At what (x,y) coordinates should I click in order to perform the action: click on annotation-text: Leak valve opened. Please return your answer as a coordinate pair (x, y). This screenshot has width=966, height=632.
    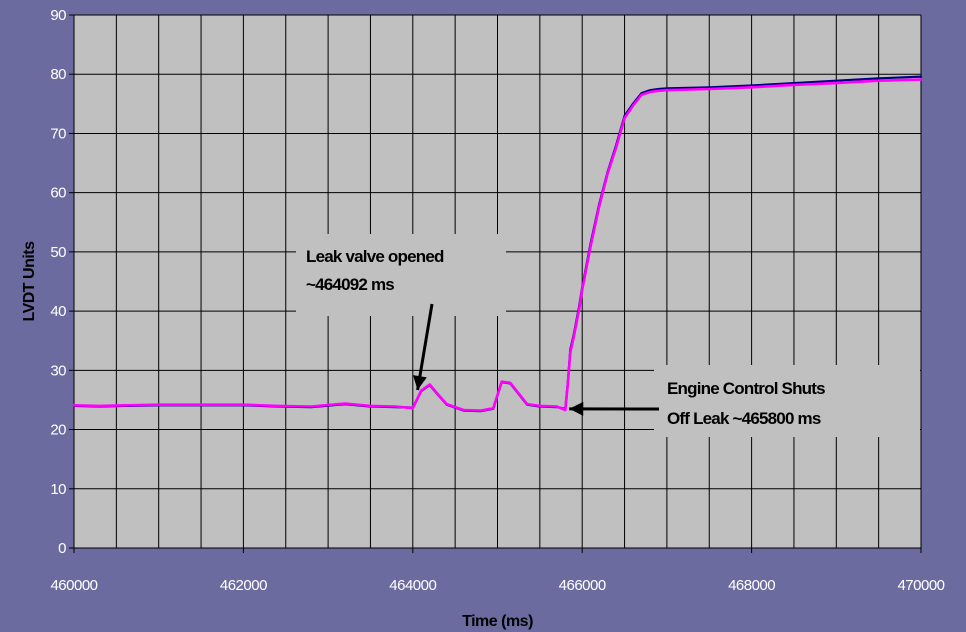
    Looking at the image, I should click on (375, 256).